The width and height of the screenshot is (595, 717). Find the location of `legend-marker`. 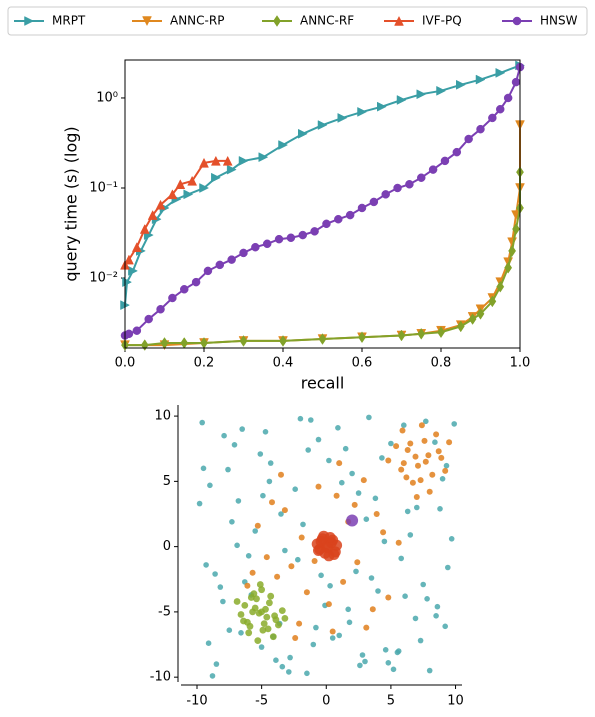

legend-marker is located at coordinates (517, 21).